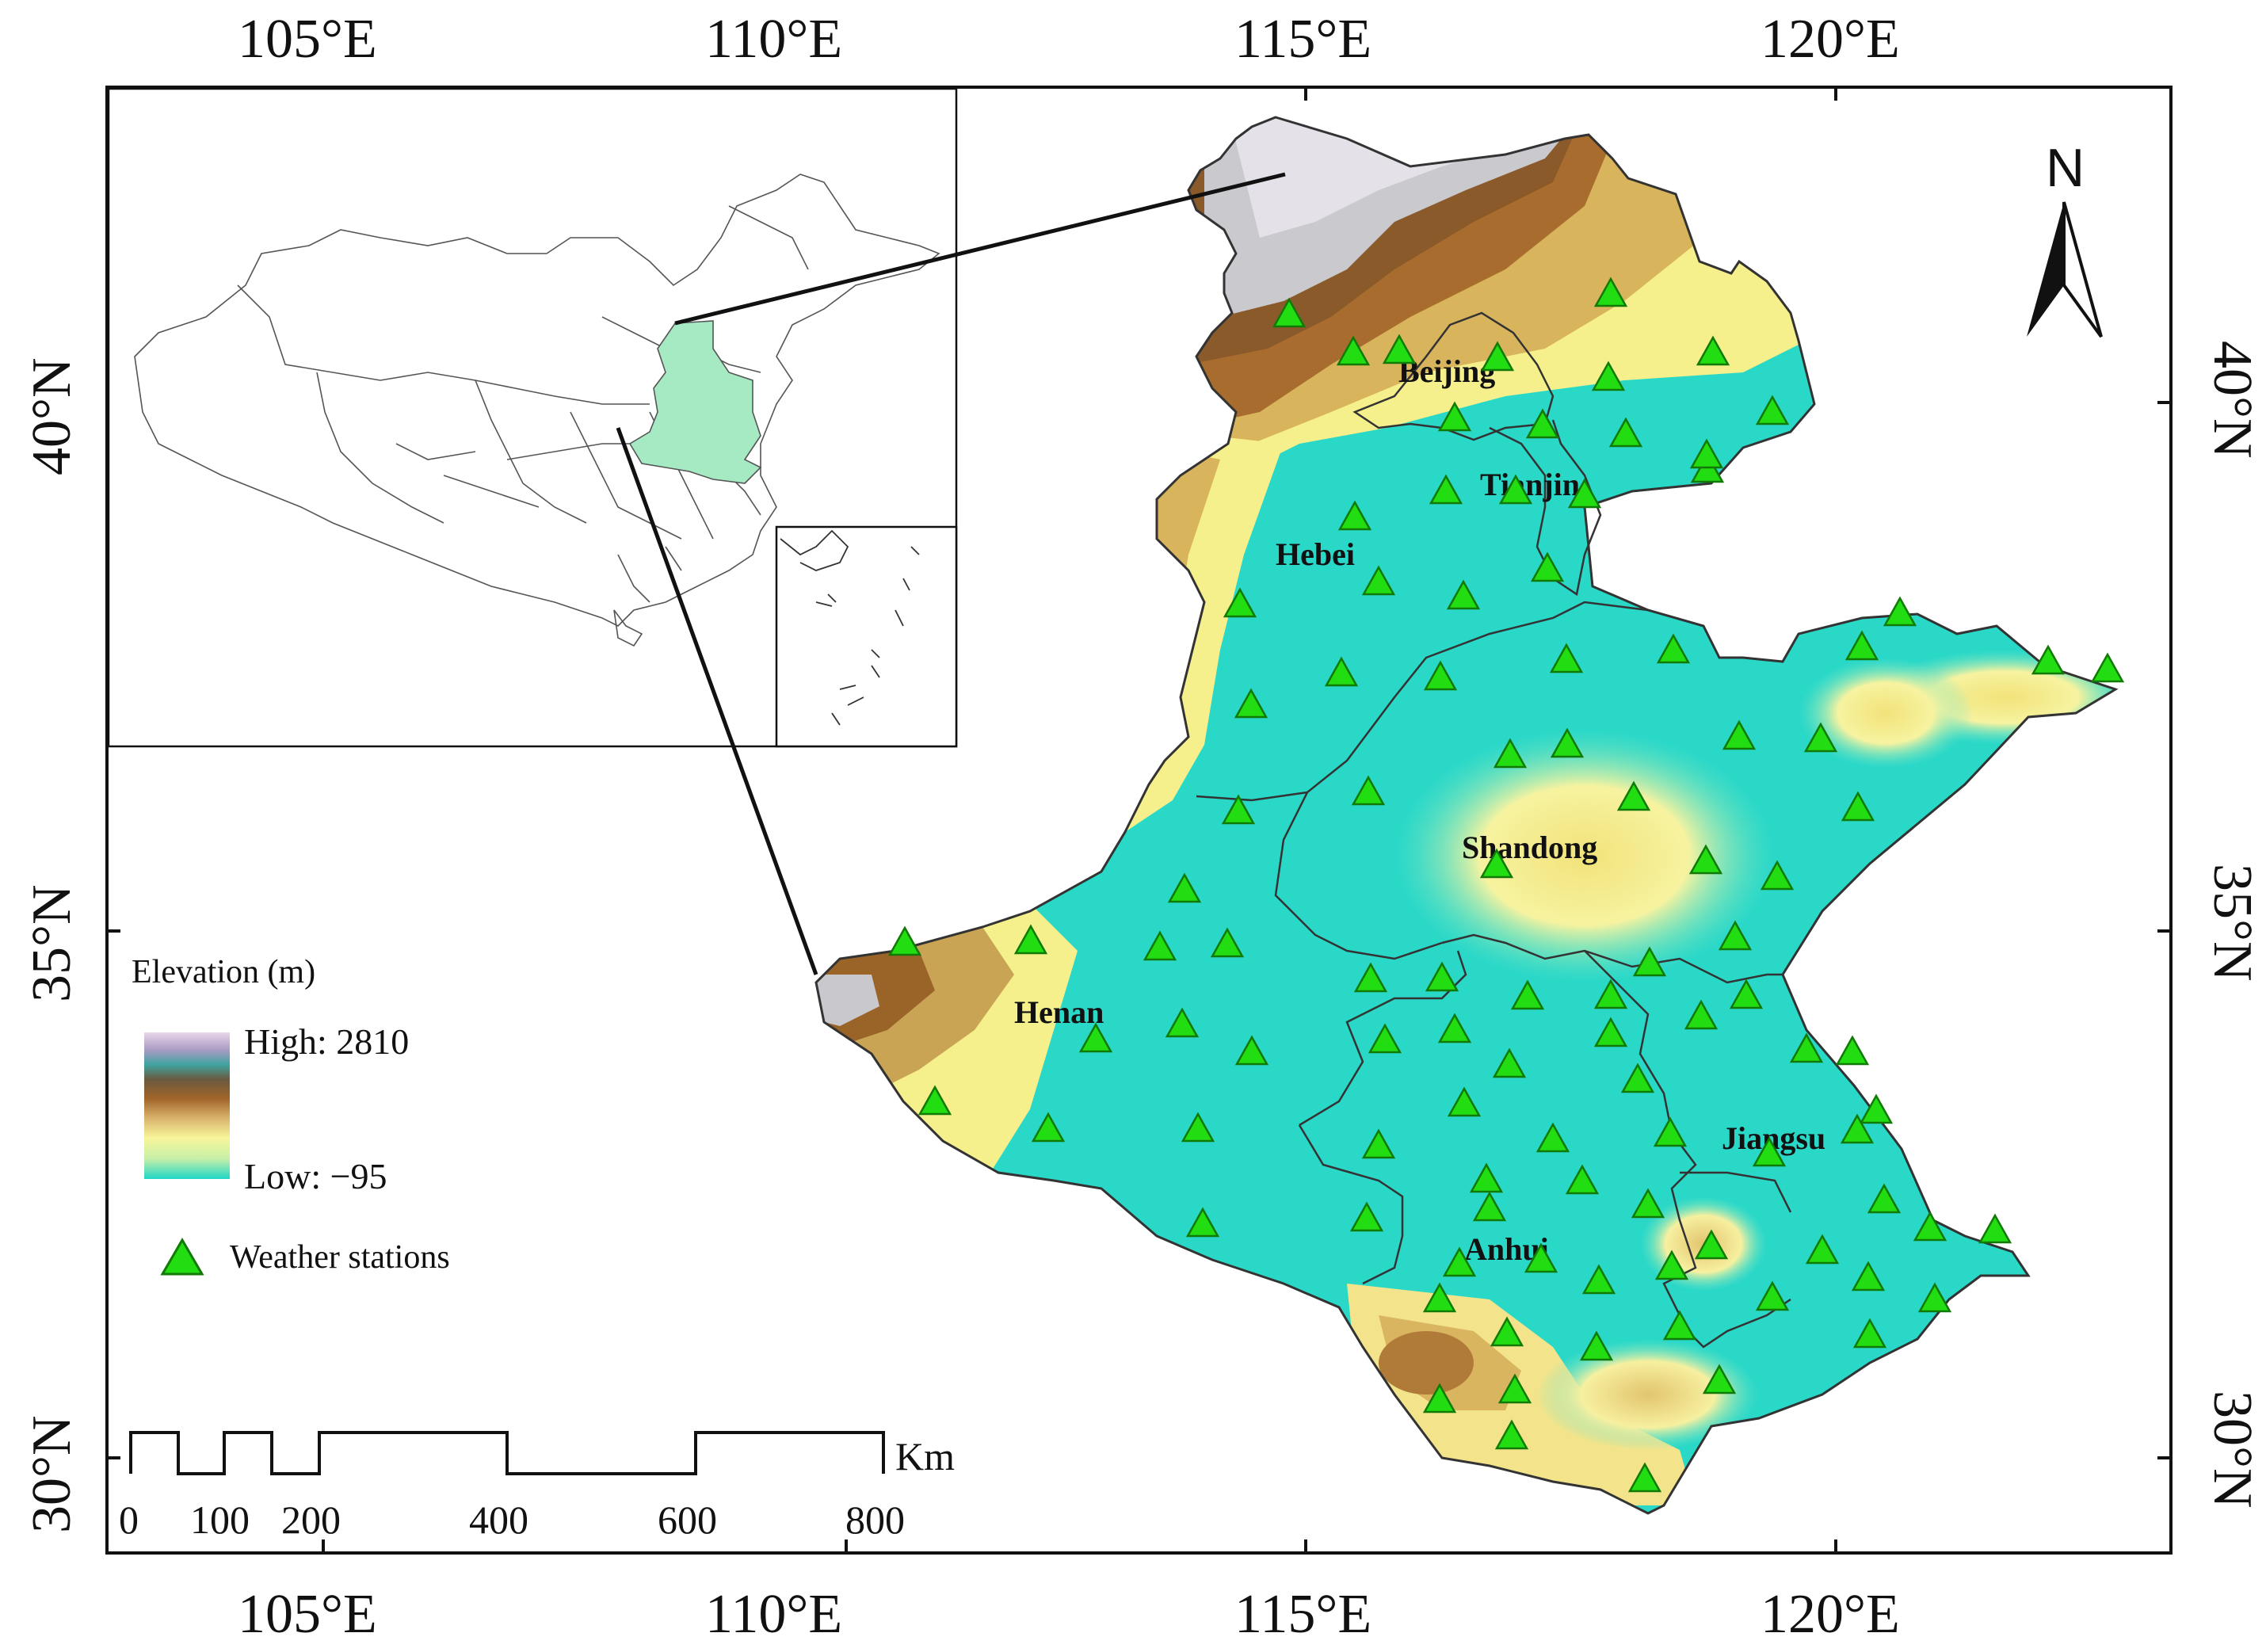 Image resolution: width=2266 pixels, height=1652 pixels. I want to click on legend-high-label: High: 2810, so click(326, 1041).